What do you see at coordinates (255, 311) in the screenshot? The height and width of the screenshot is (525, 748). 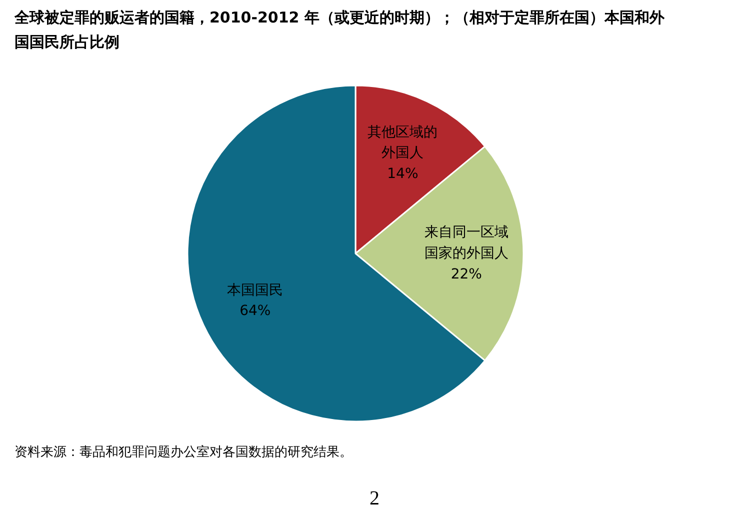 I see `data-label: 64%` at bounding box center [255, 311].